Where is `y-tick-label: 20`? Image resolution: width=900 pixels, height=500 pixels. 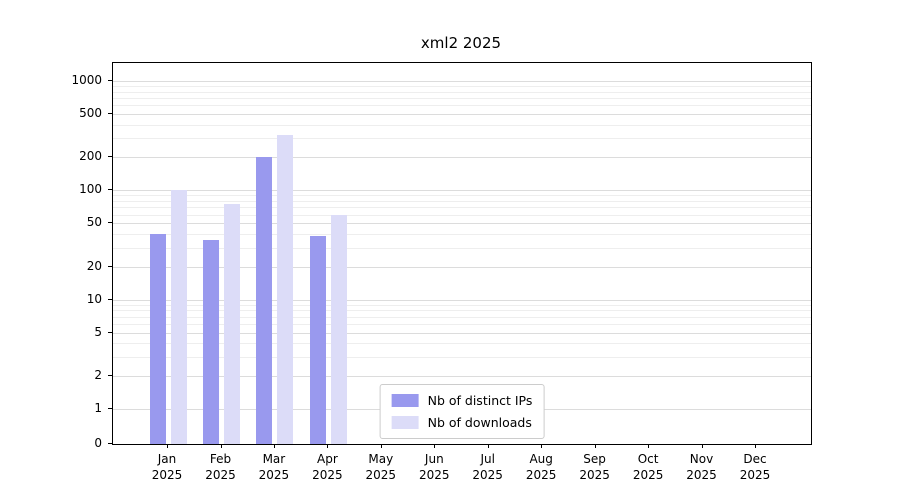 y-tick-label: 20 is located at coordinates (94, 265).